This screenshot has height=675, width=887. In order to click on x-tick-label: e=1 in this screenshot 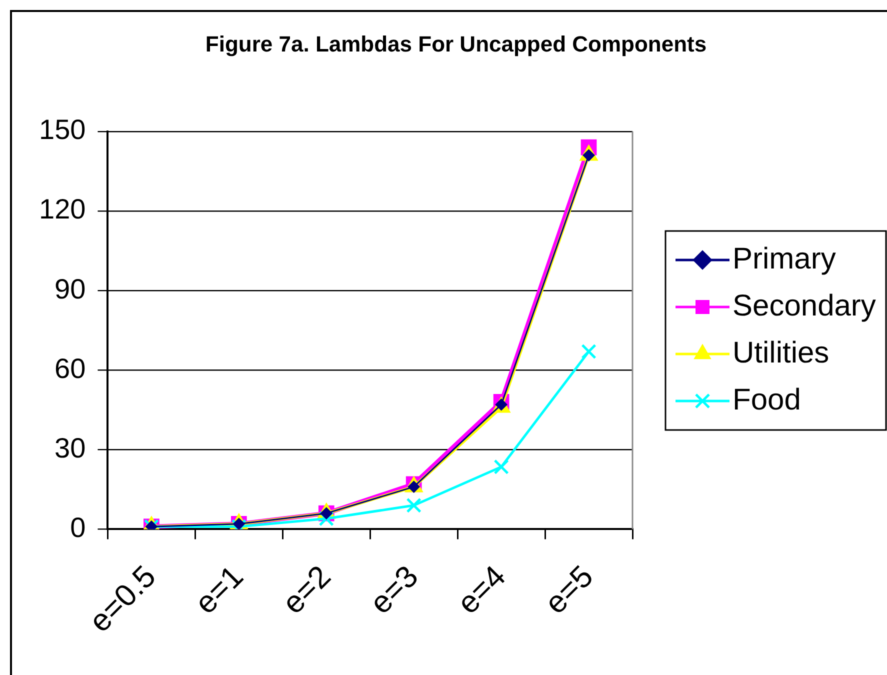, I will do `click(219, 589)`.